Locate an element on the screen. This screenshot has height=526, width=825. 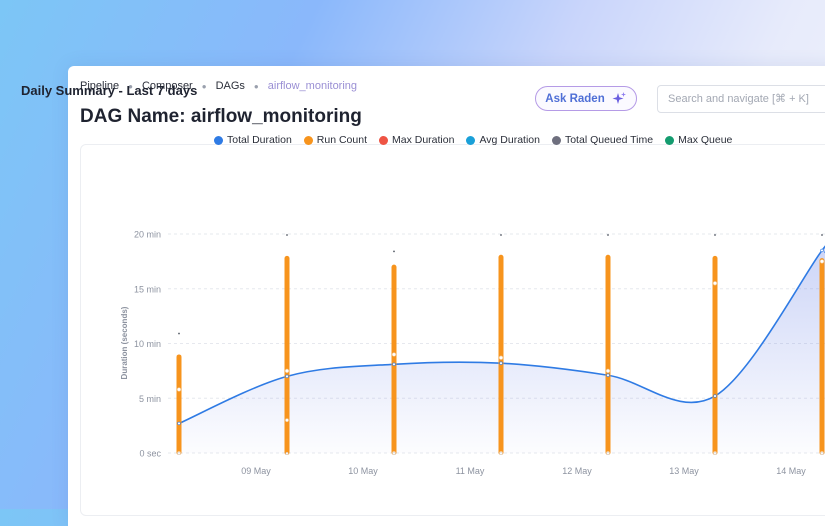
card-title: Daily Summary - Last 7 days is located at coordinates (109, 90).